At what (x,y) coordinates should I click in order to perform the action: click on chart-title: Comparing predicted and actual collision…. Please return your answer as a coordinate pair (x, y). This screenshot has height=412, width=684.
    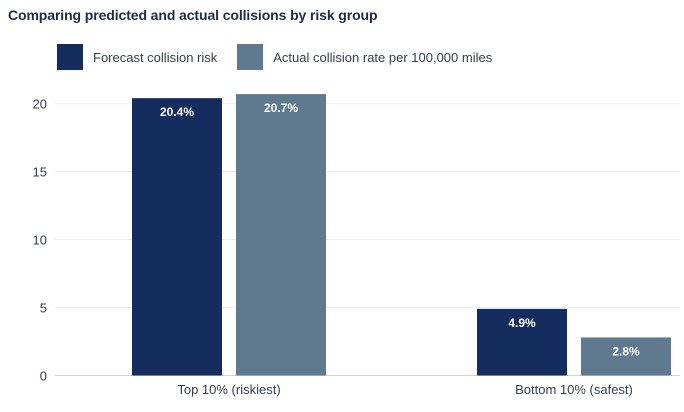
    Looking at the image, I should click on (193, 15).